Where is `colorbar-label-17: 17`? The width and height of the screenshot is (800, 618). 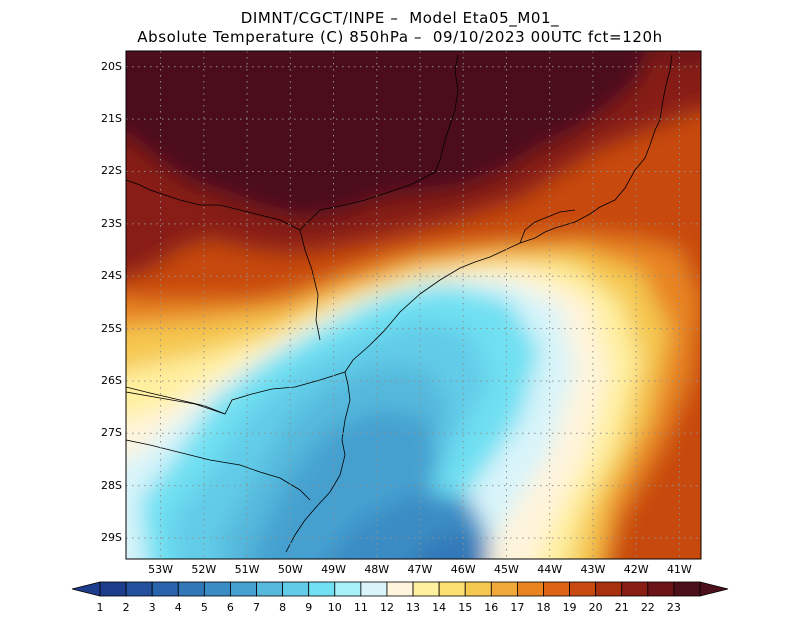 colorbar-label-17: 17 is located at coordinates (517, 607).